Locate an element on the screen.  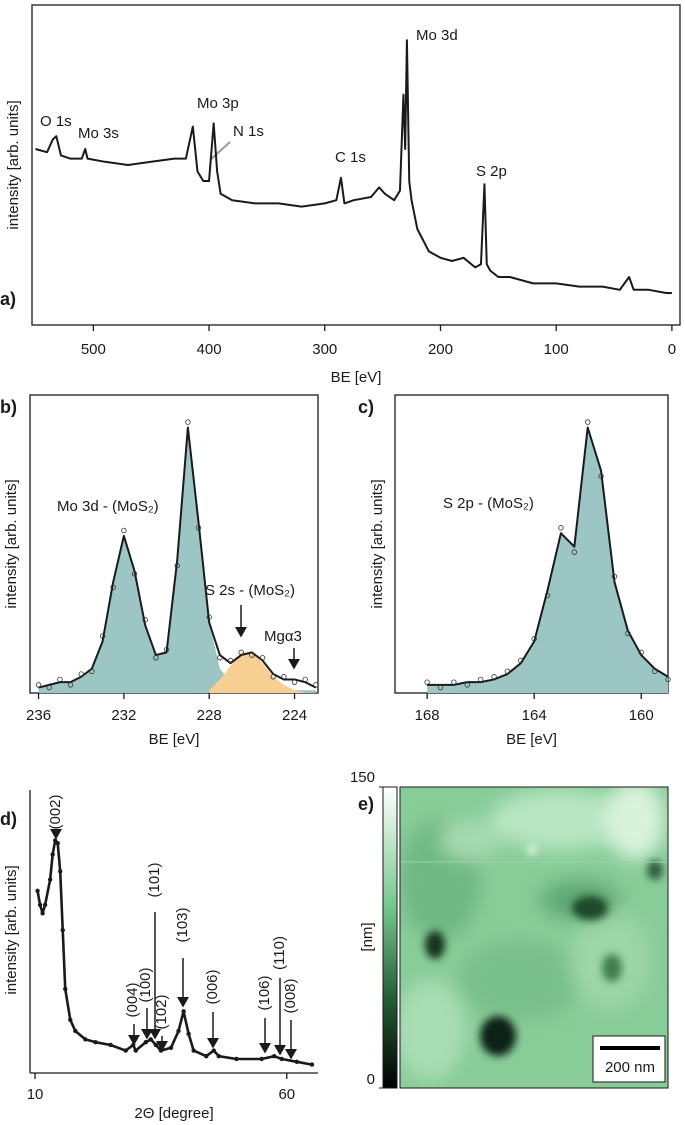
component-area is located at coordinates (262, 672).